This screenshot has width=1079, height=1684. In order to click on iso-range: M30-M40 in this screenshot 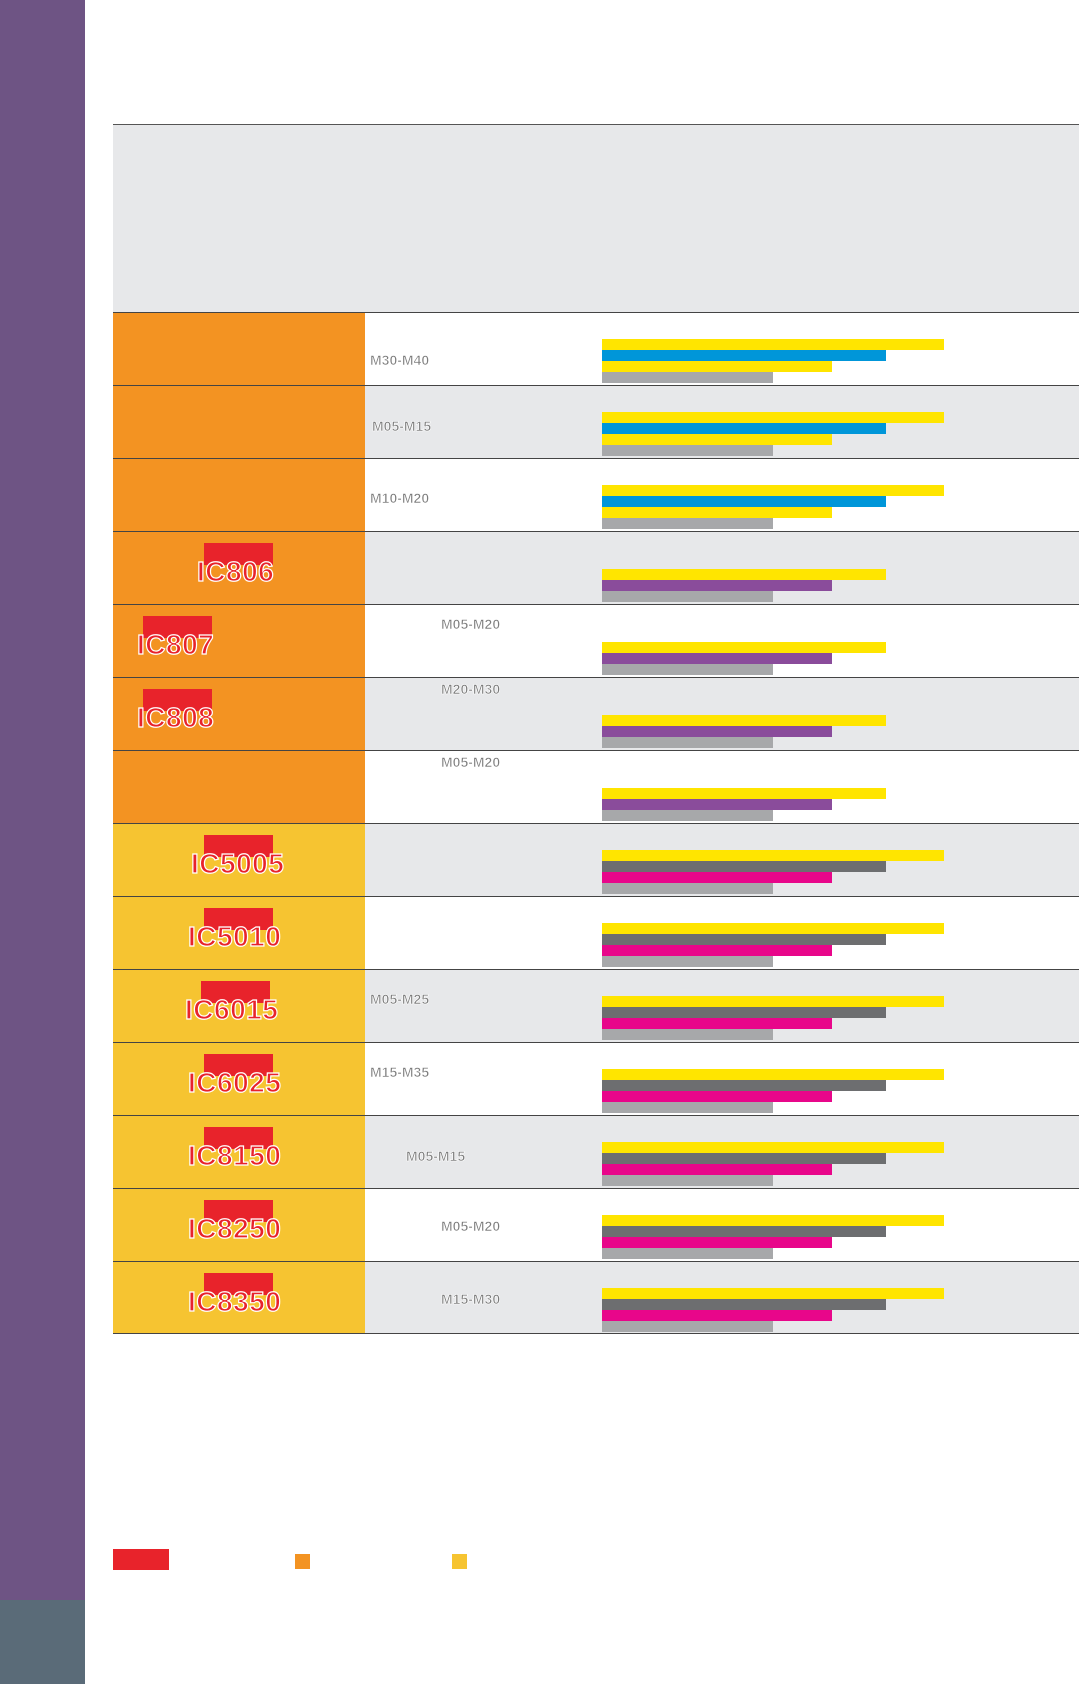, I will do `click(400, 360)`.